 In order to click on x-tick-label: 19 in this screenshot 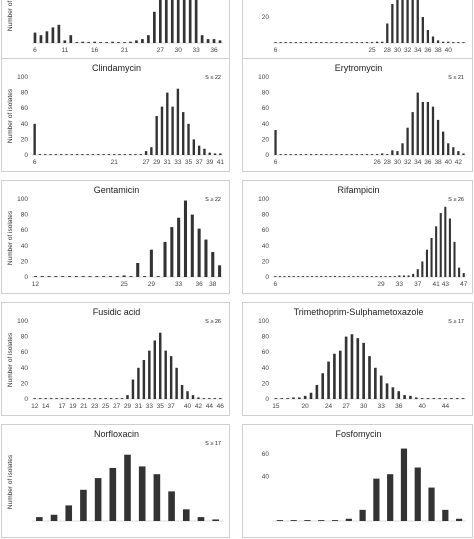, I will do `click(73, 406)`.